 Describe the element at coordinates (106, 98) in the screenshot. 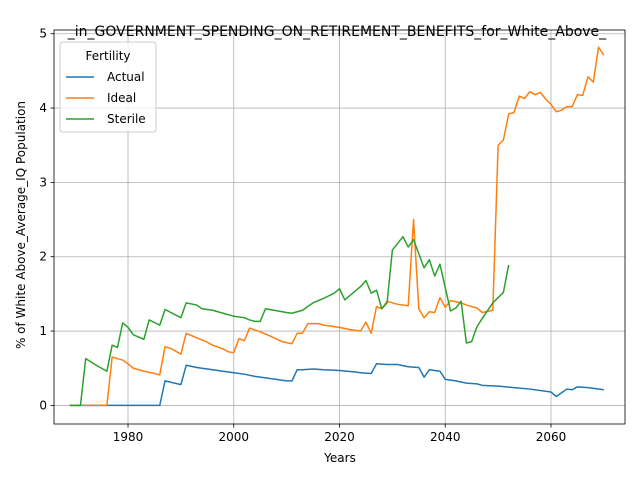

I see `legend-entries: Actual Ideal Sterile` at that location.